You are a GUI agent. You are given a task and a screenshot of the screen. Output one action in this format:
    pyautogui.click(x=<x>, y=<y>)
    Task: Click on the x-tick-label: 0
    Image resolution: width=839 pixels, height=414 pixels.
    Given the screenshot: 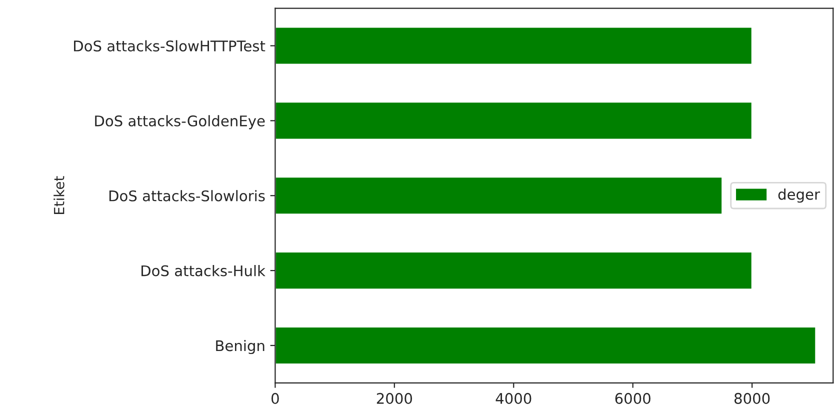 What is the action you would take?
    pyautogui.click(x=275, y=398)
    